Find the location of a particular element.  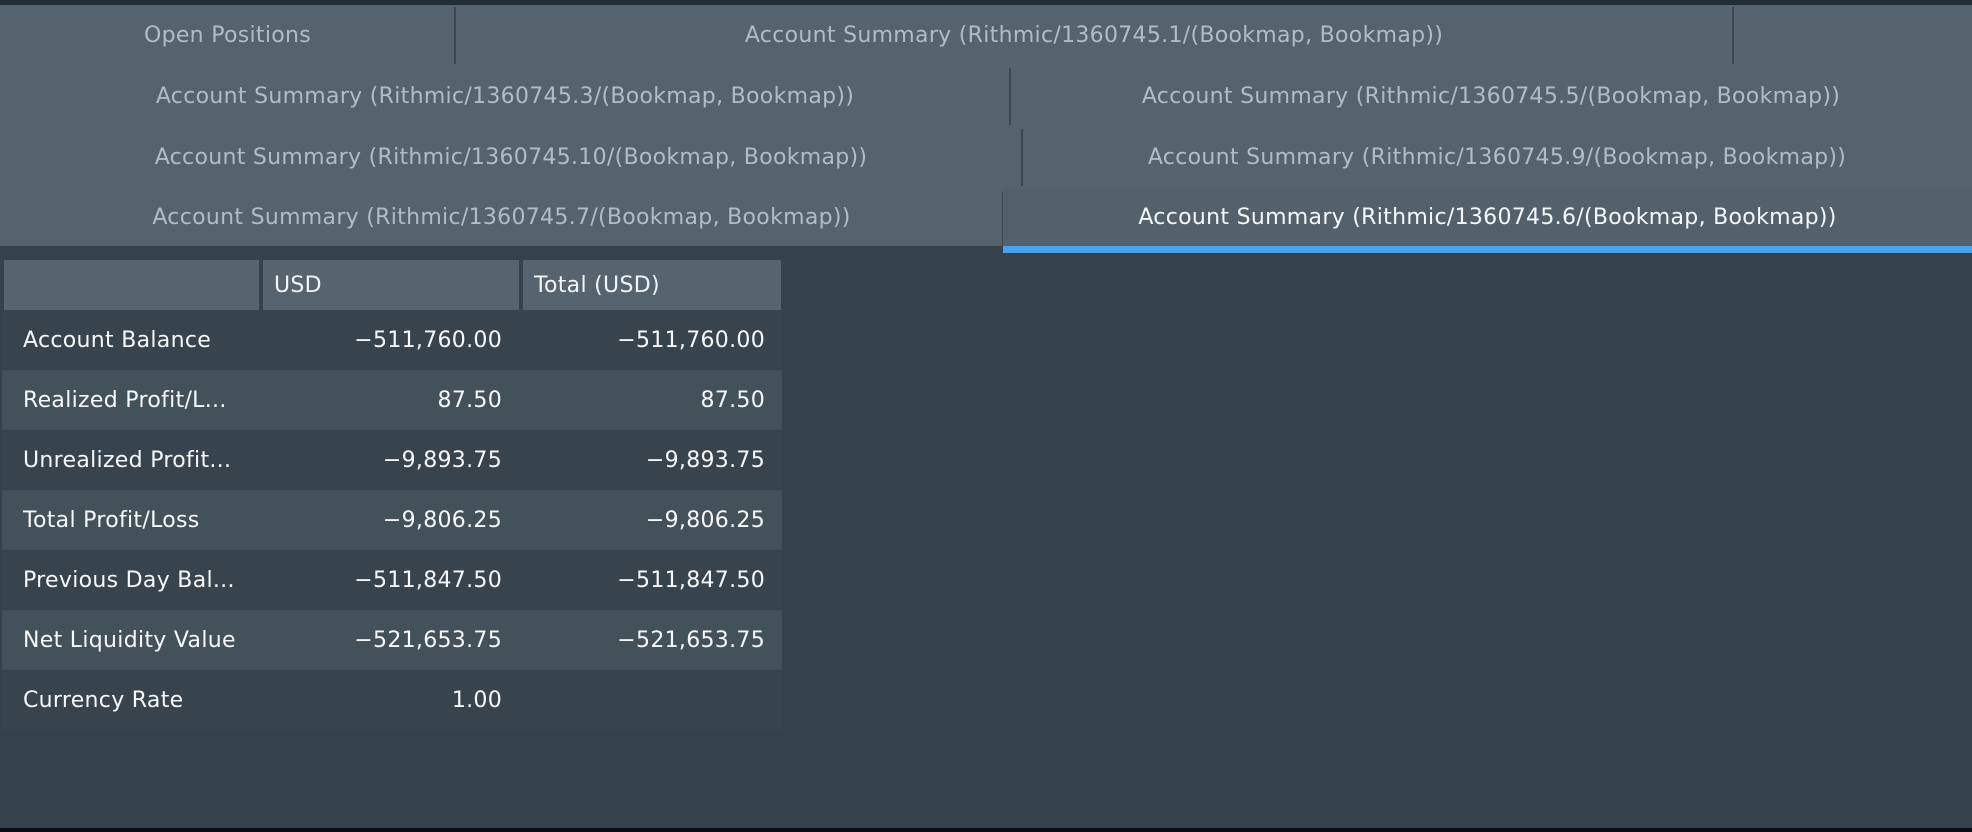

usd-value: −9,893.75 is located at coordinates (442, 460).